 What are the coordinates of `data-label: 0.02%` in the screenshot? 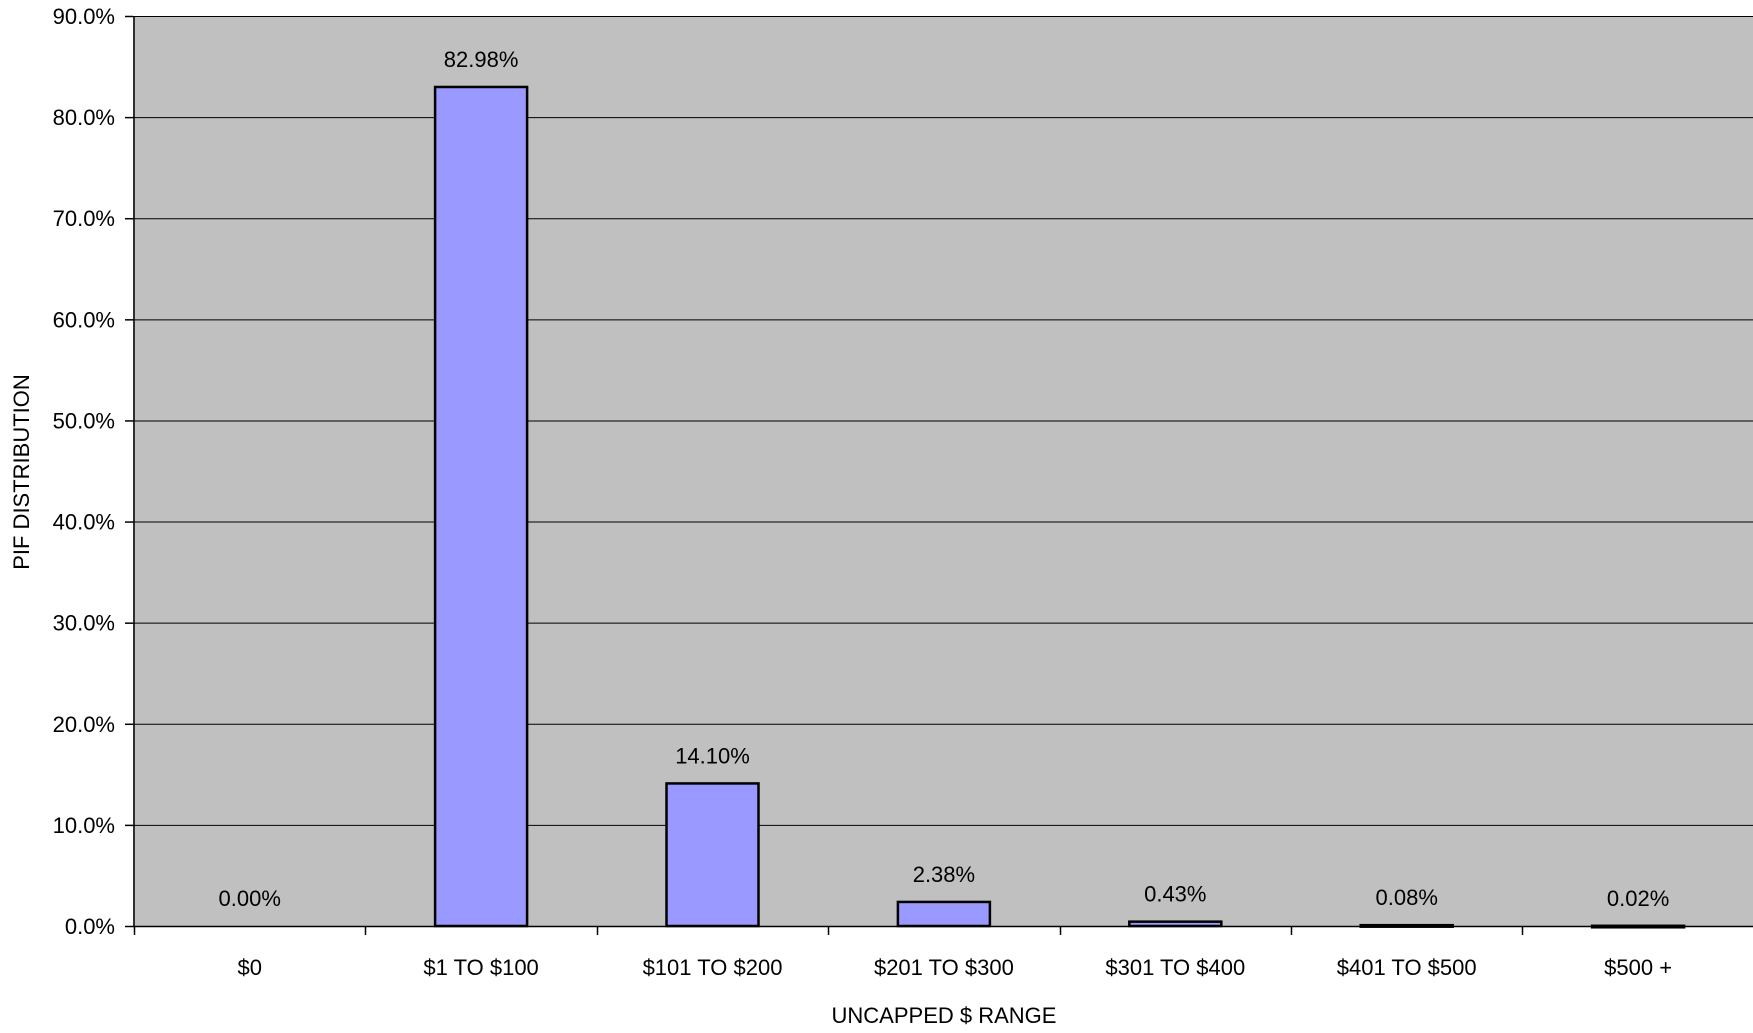 It's located at (1638, 898).